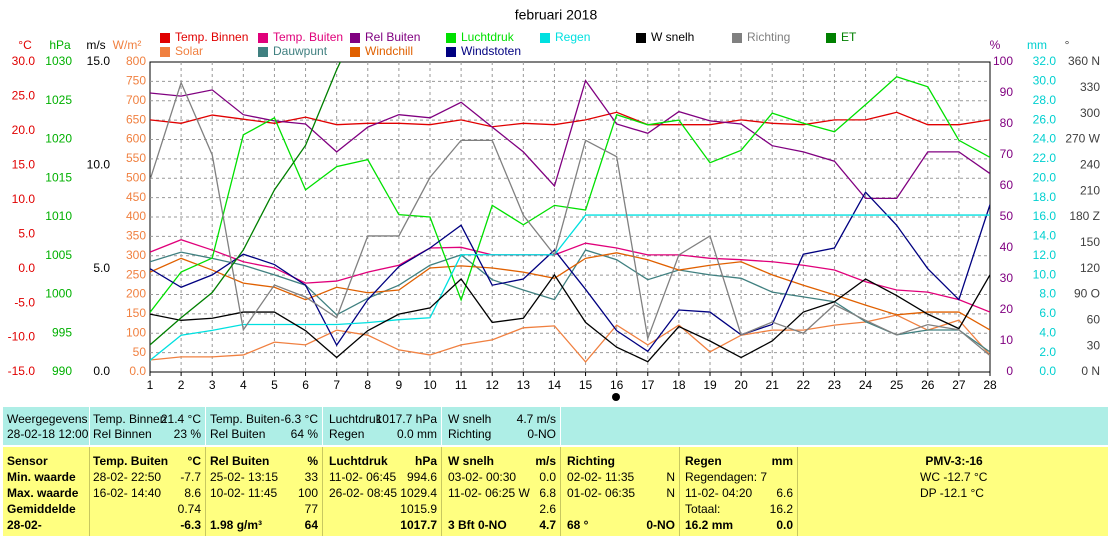 This screenshot has width=1109, height=539. Describe the element at coordinates (524, 385) in the screenshot. I see `x-tick-label: 13` at that location.